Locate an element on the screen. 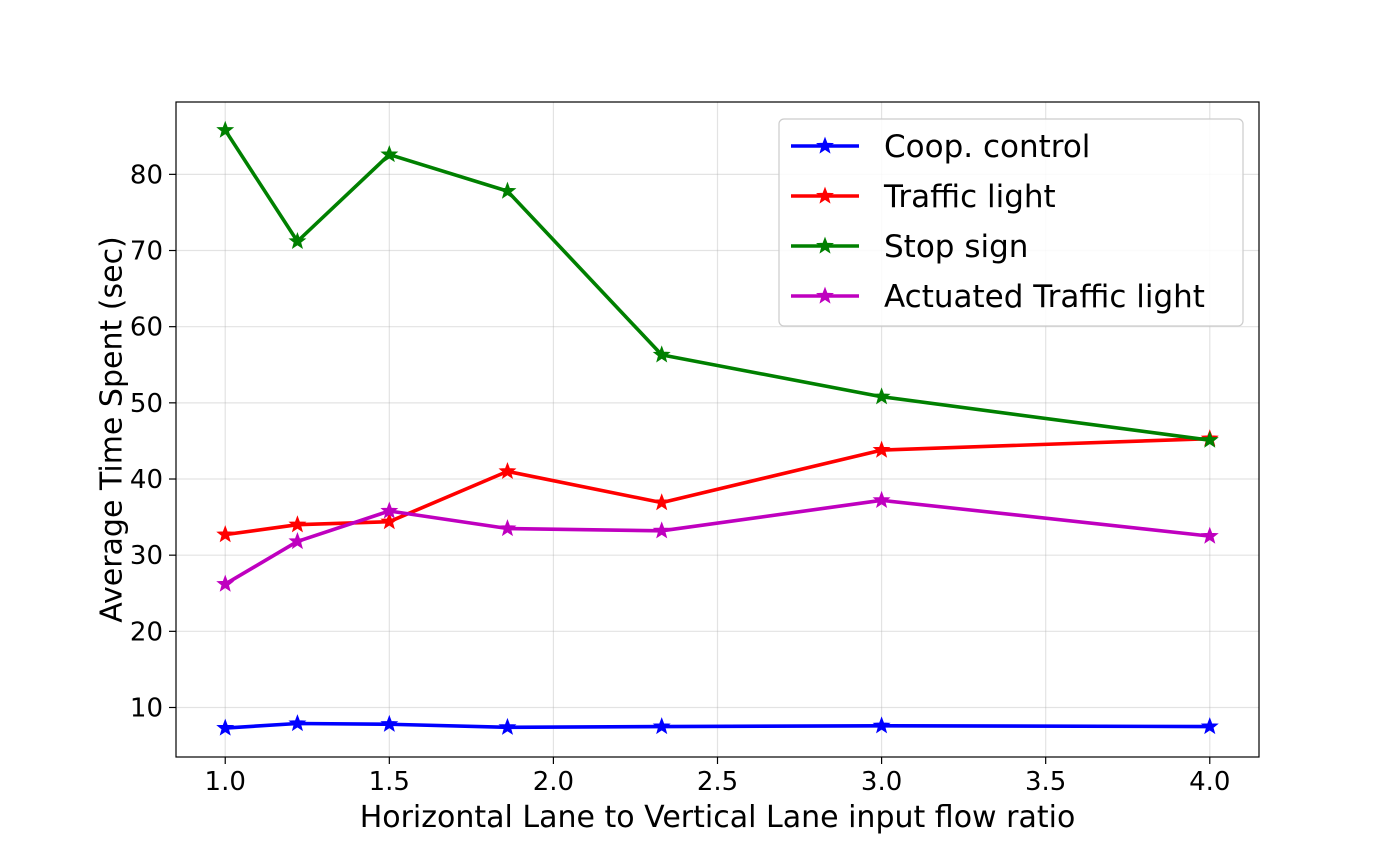 The image size is (1400, 850). series-coop-control is located at coordinates (717, 725).